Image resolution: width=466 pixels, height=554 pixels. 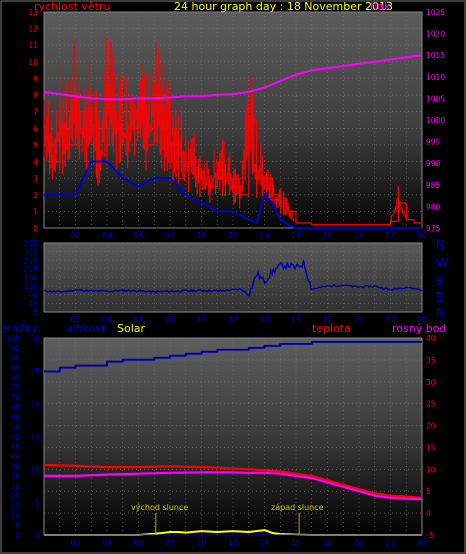 I want to click on wind-x-tick: 02, so click(x=75, y=235).